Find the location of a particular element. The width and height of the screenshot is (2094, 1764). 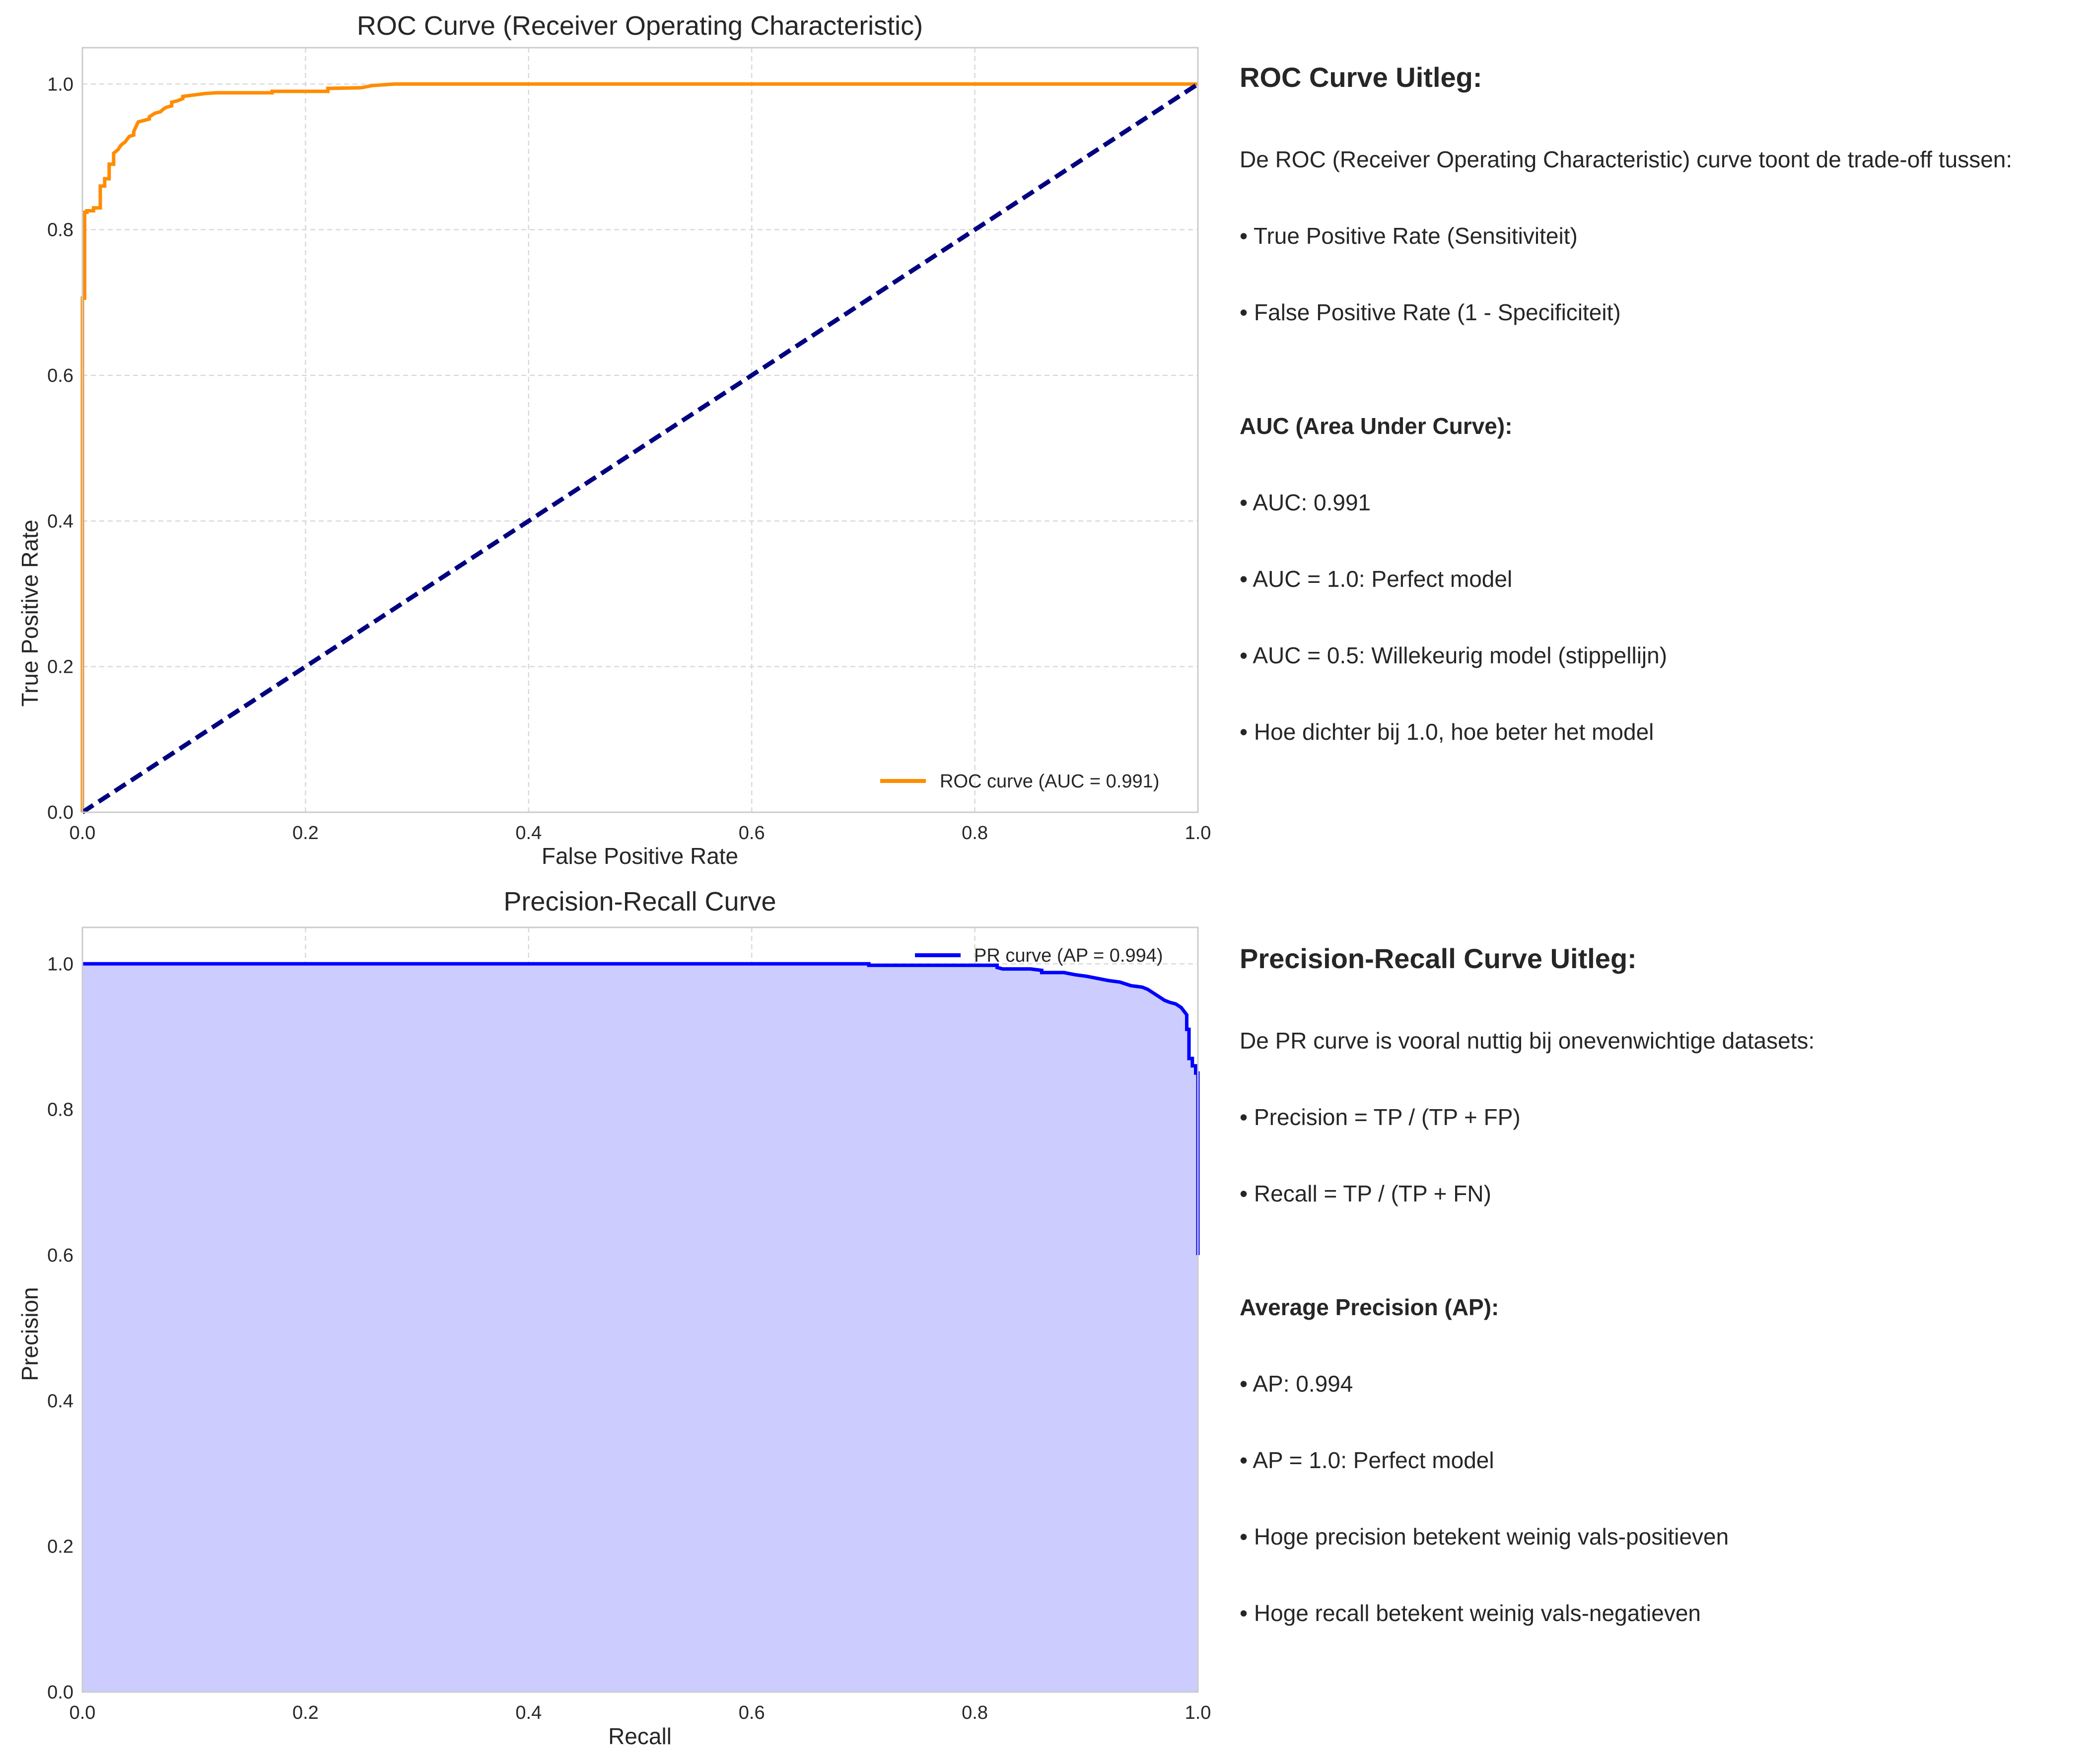

roc-legend: ROC curve (AUC = 0.991) is located at coordinates (1019, 781).